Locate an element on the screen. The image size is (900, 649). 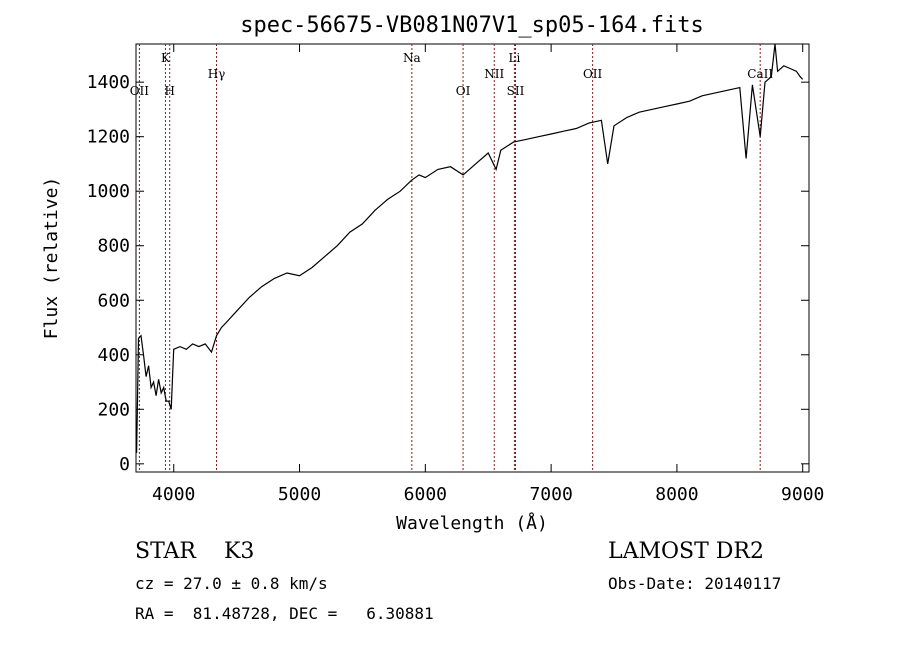
spectral-line-label: K is located at coordinates (166, 58).